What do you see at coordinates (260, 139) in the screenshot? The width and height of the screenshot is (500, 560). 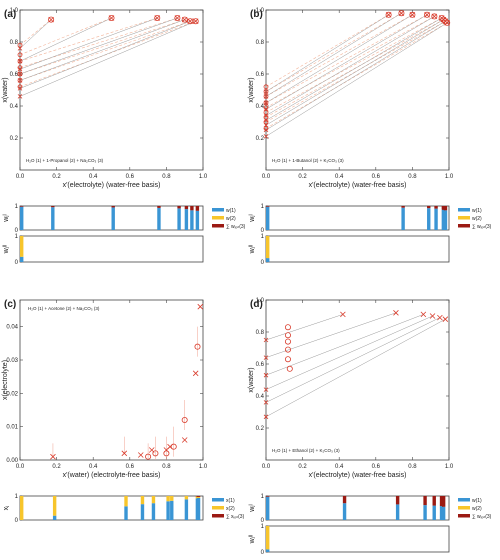 I see `y-tick-label: 0.2` at bounding box center [260, 139].